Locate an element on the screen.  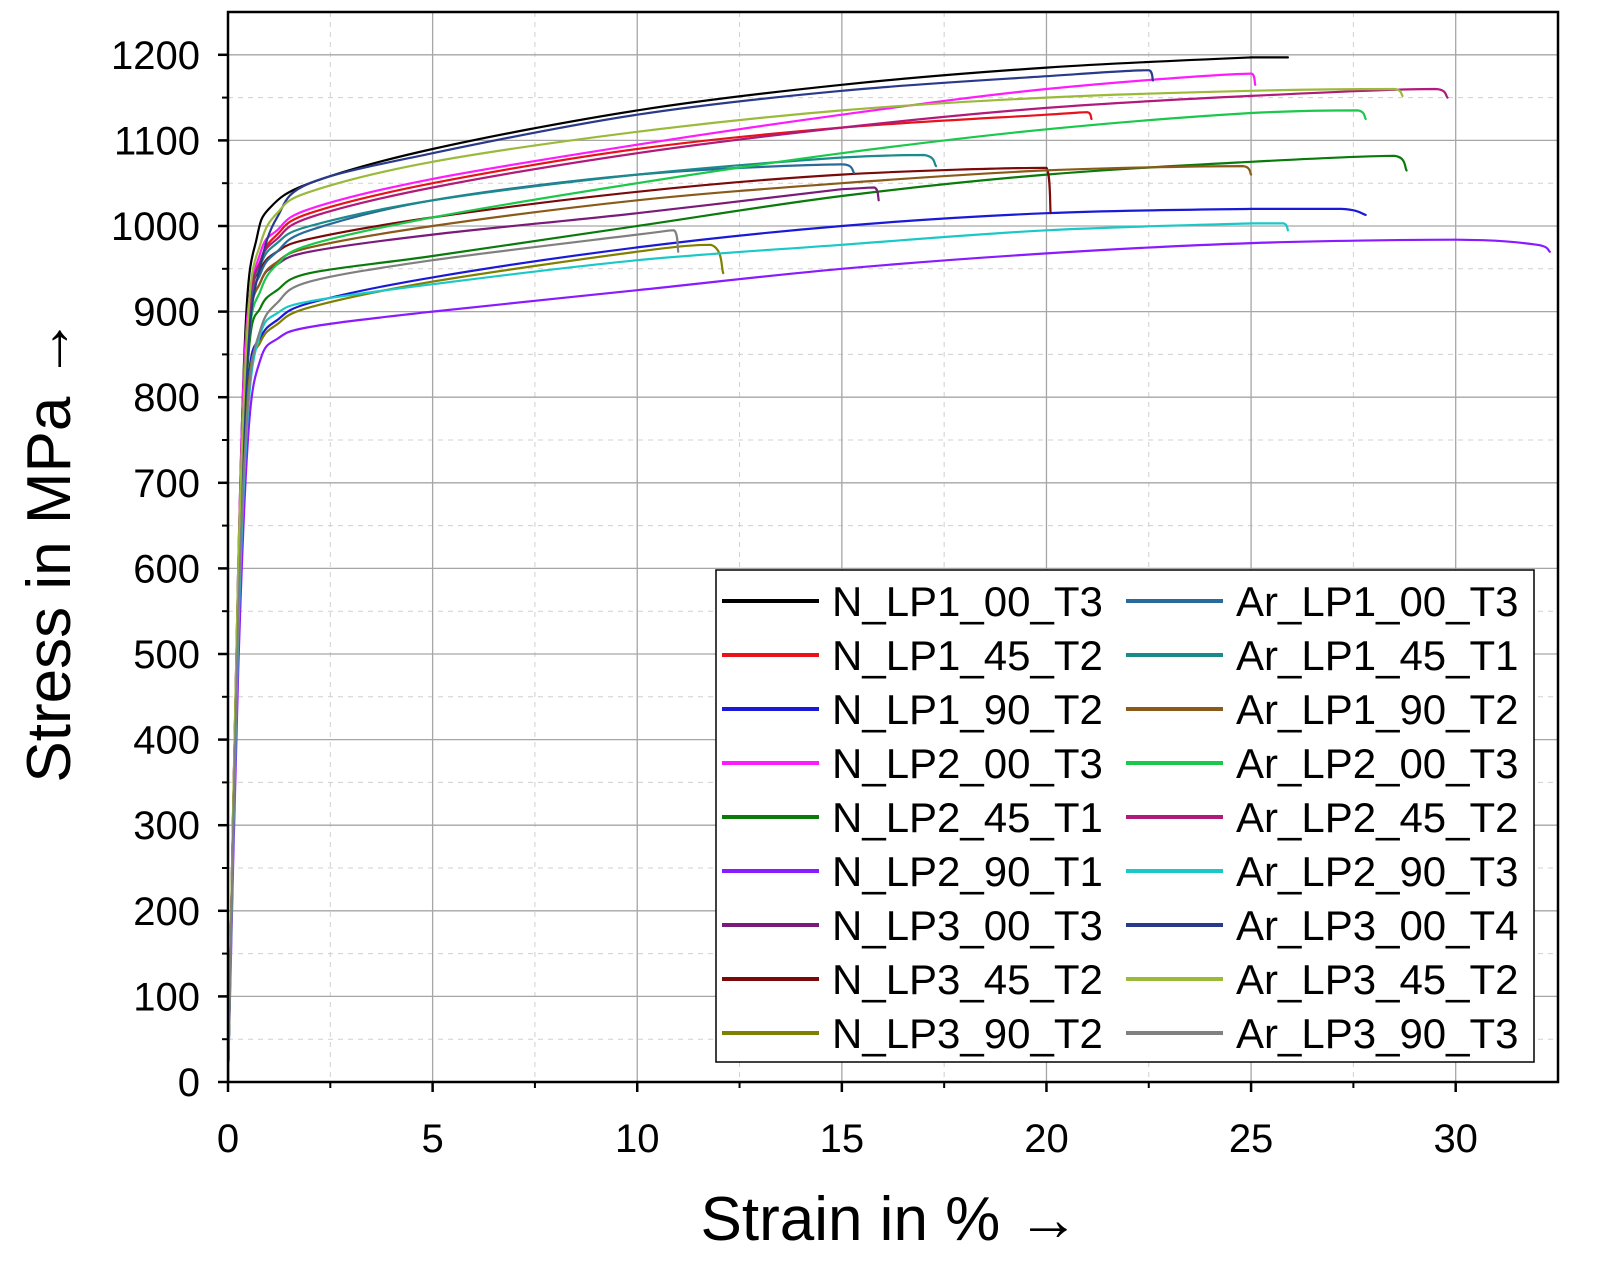
legend-label-ar-lp3-00-t4: Ar_LP3_00_T4 is located at coordinates (1377, 925).